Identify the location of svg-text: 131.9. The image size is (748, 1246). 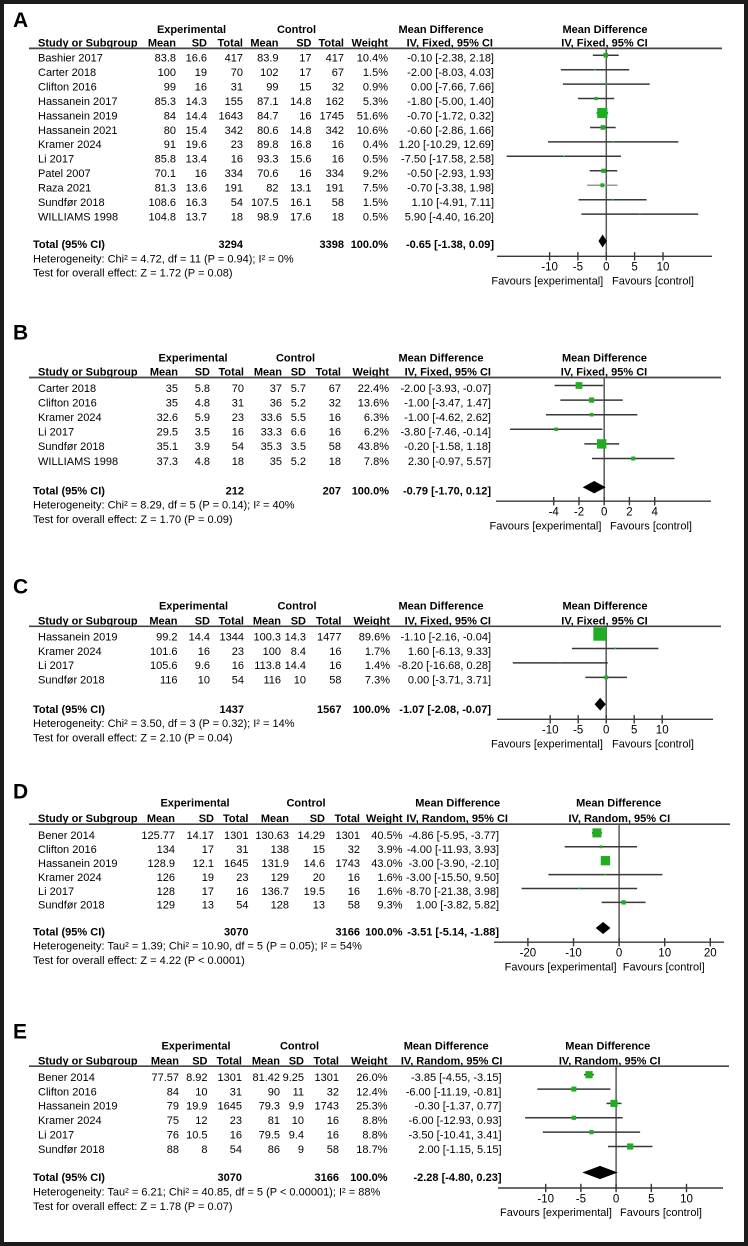
(275, 864).